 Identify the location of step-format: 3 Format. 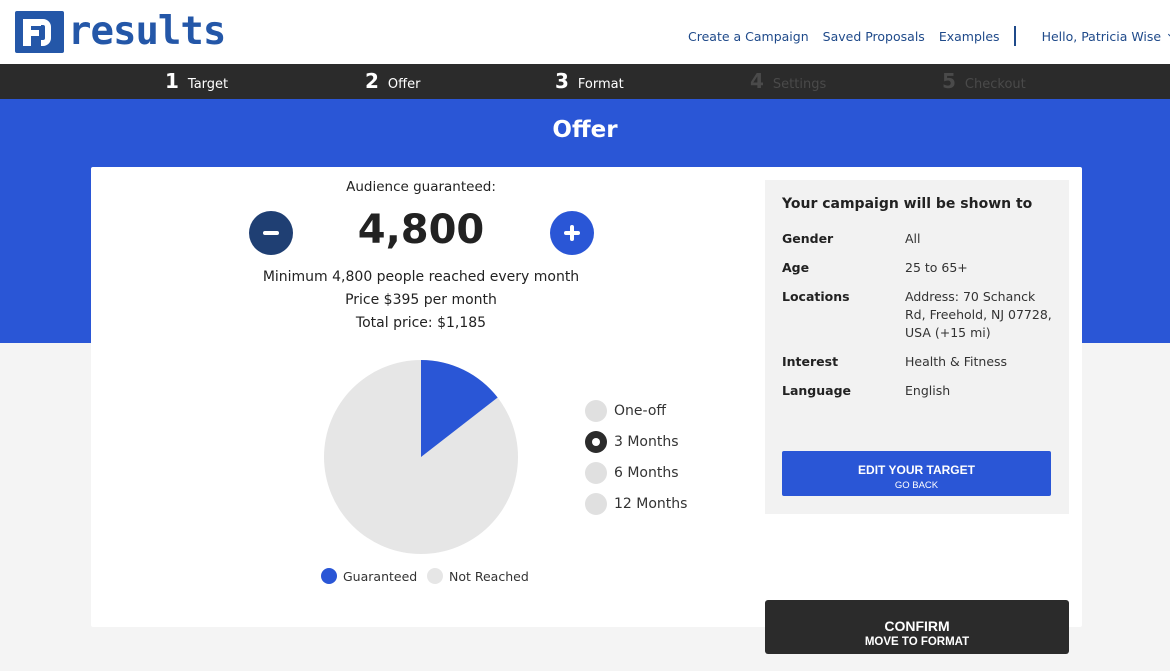
(589, 81).